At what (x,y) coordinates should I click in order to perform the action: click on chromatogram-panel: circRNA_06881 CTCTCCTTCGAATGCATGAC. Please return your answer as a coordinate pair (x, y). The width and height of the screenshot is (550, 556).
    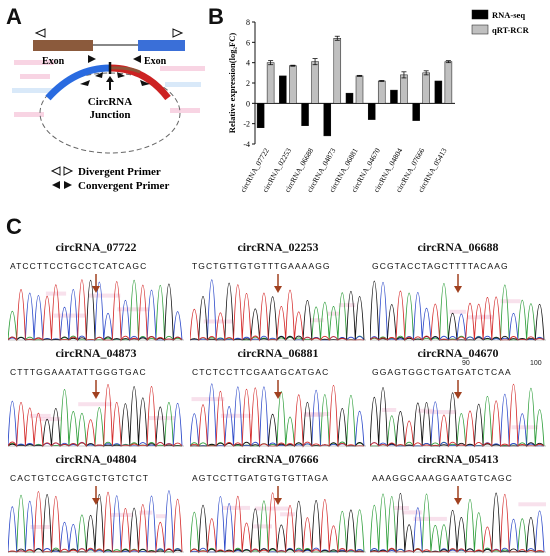
    Looking at the image, I should click on (278, 398).